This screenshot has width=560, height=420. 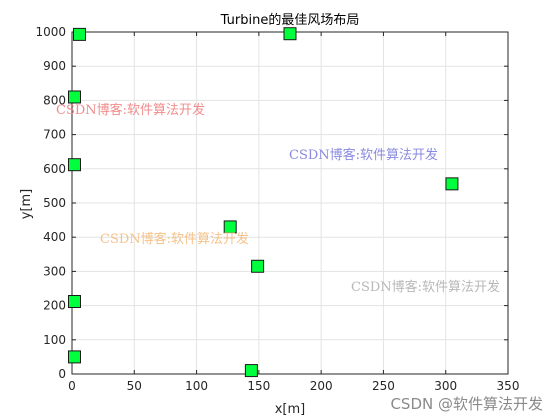 What do you see at coordinates (54, 203) in the screenshot?
I see `y-tick-label: 500` at bounding box center [54, 203].